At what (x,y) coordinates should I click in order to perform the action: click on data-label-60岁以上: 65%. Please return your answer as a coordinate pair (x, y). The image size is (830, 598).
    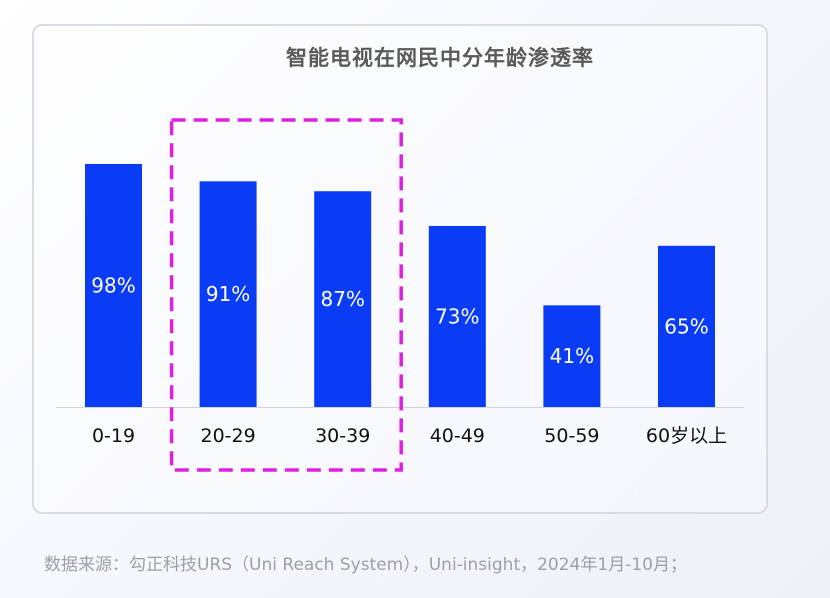
    Looking at the image, I should click on (686, 326).